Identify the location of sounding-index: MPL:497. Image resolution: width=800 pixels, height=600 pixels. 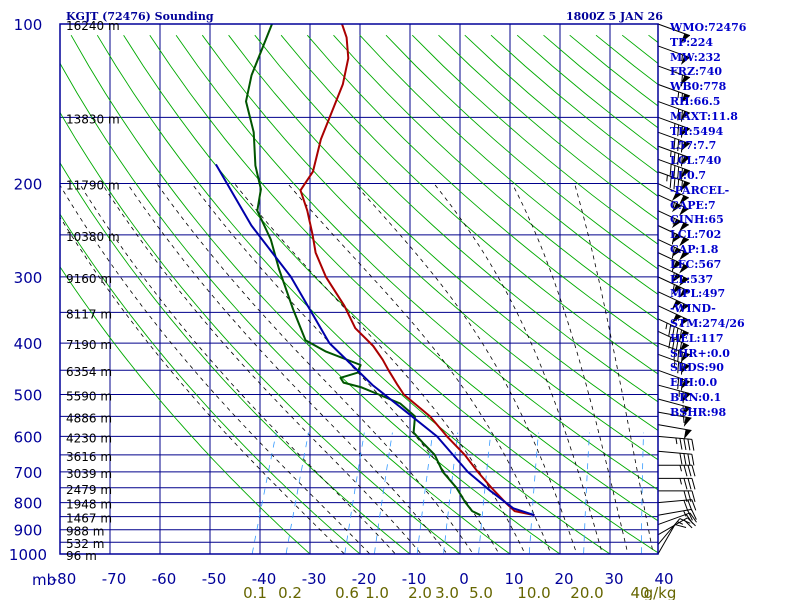
(698, 294).